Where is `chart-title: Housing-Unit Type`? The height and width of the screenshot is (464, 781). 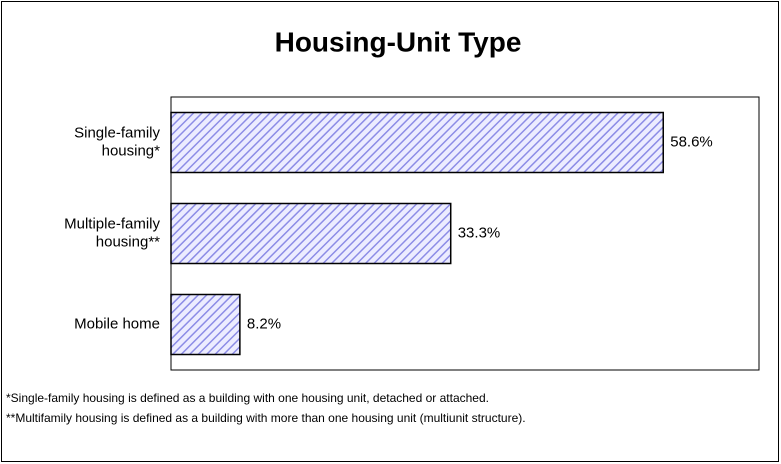
chart-title: Housing-Unit Type is located at coordinates (398, 41).